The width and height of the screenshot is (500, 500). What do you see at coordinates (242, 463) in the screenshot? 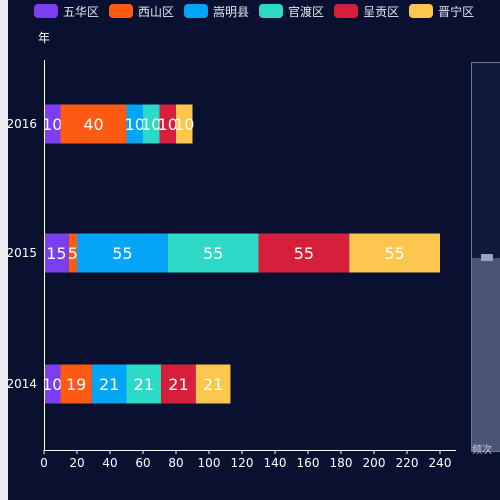
I see `x-tick-label: 120` at bounding box center [242, 463].